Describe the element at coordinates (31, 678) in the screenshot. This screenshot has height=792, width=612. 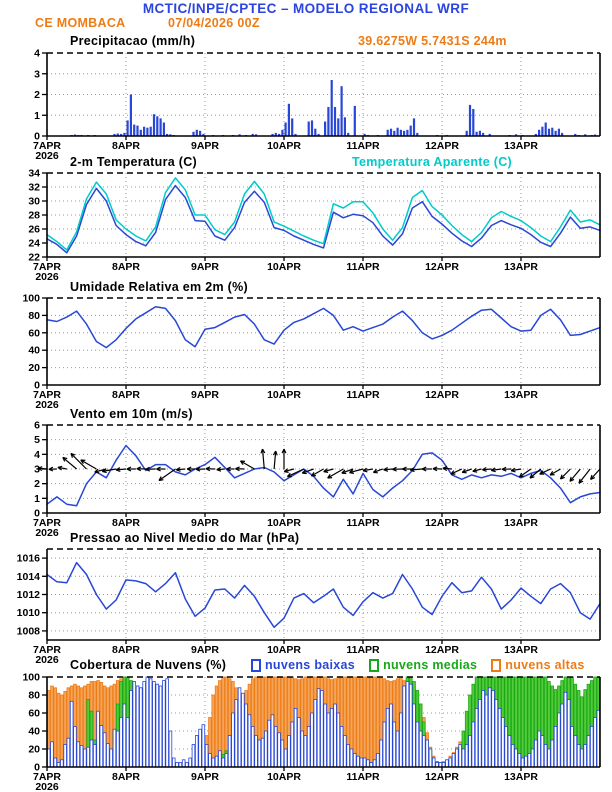
I see `y-tick-label: 100` at that location.